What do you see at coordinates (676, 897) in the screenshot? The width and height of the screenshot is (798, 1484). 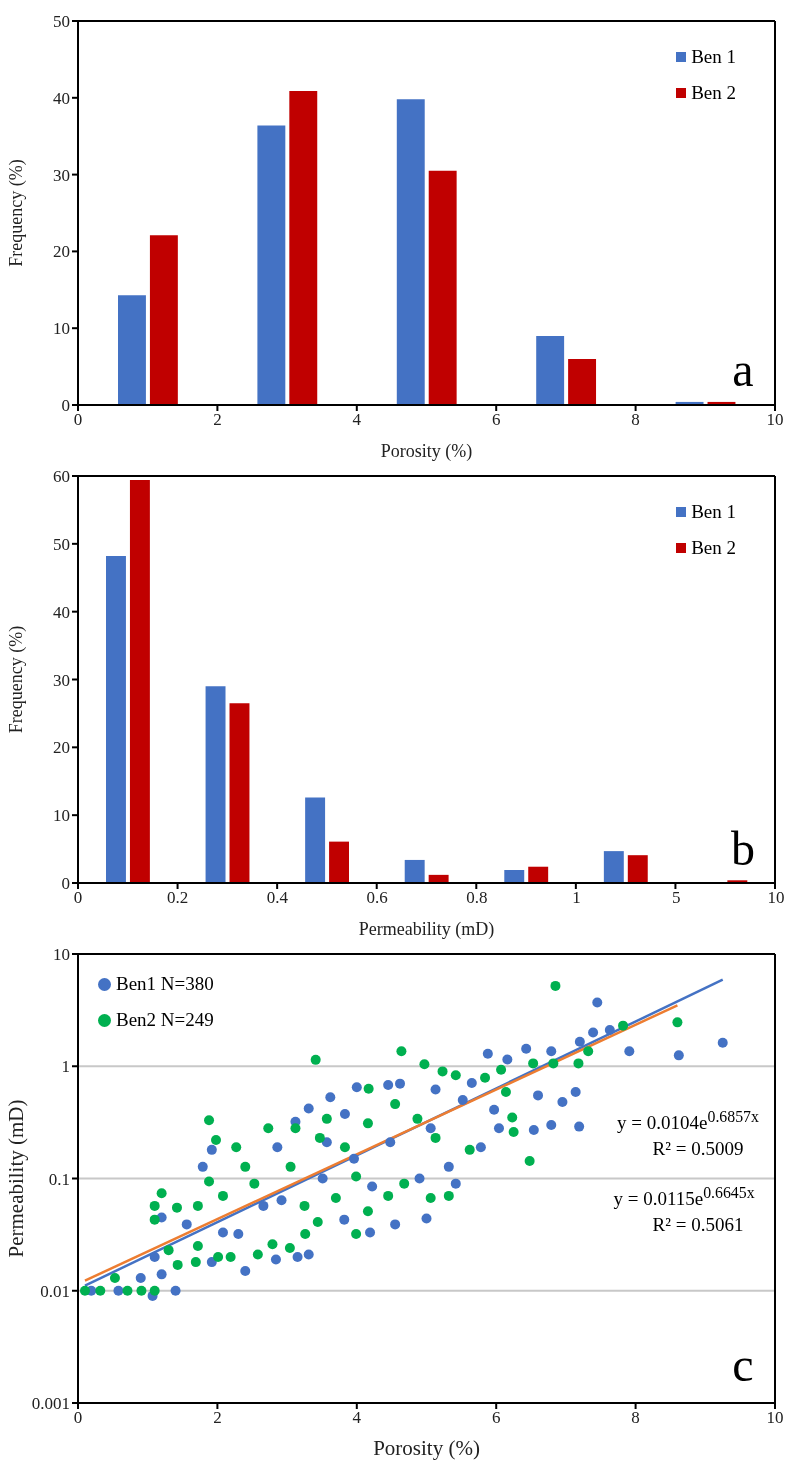 I see `text: 5` at bounding box center [676, 897].